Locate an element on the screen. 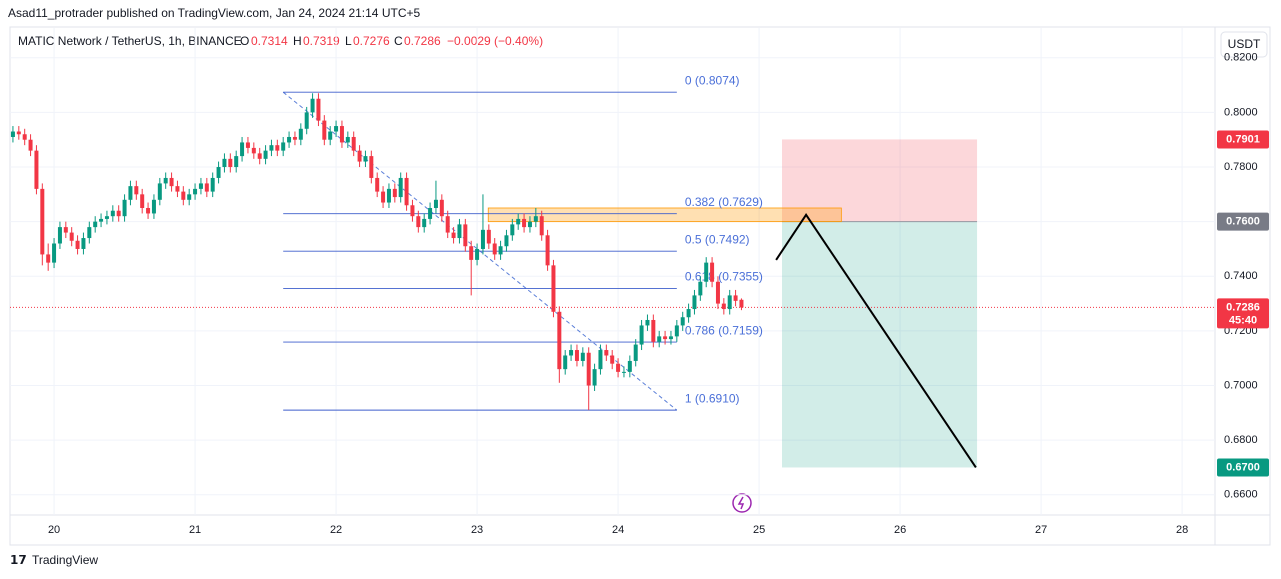 This screenshot has height=579, width=1281. y-tick-label: 0.7800 is located at coordinates (1241, 167).